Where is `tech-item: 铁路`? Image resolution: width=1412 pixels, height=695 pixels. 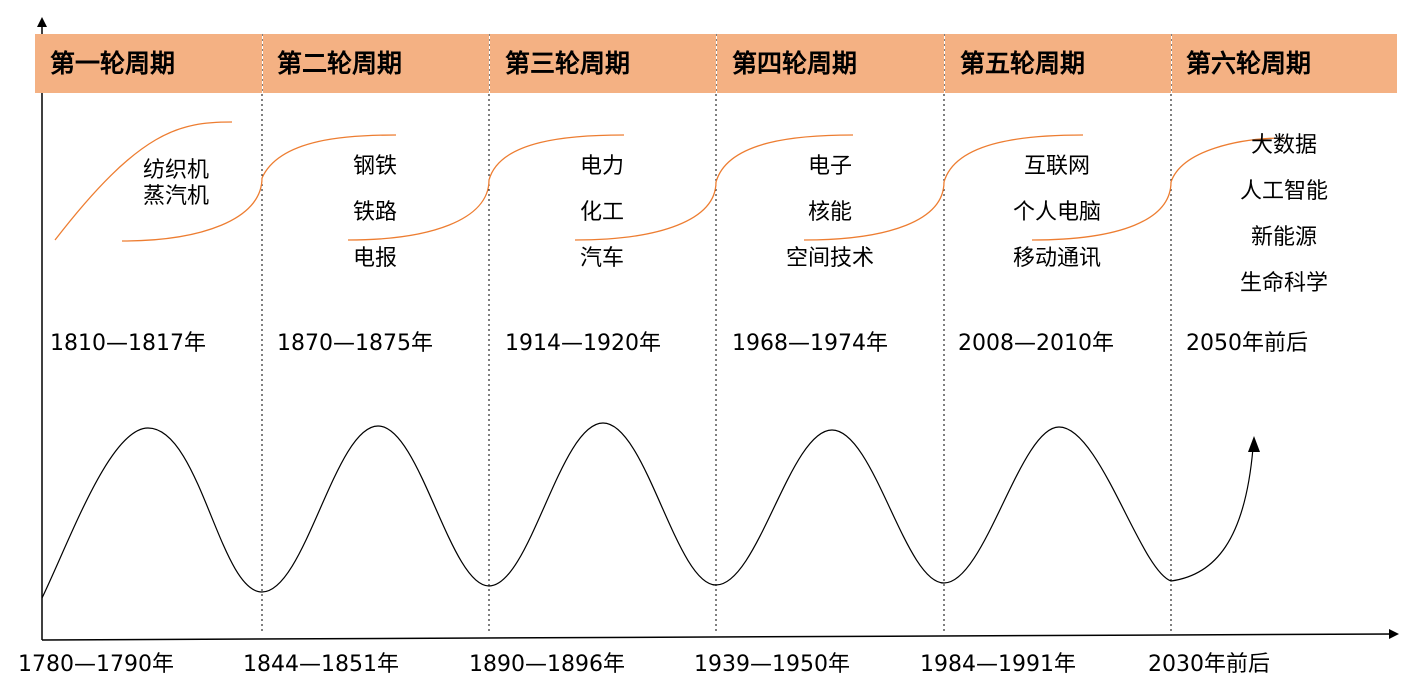 tech-item: 铁路 is located at coordinates (374, 212).